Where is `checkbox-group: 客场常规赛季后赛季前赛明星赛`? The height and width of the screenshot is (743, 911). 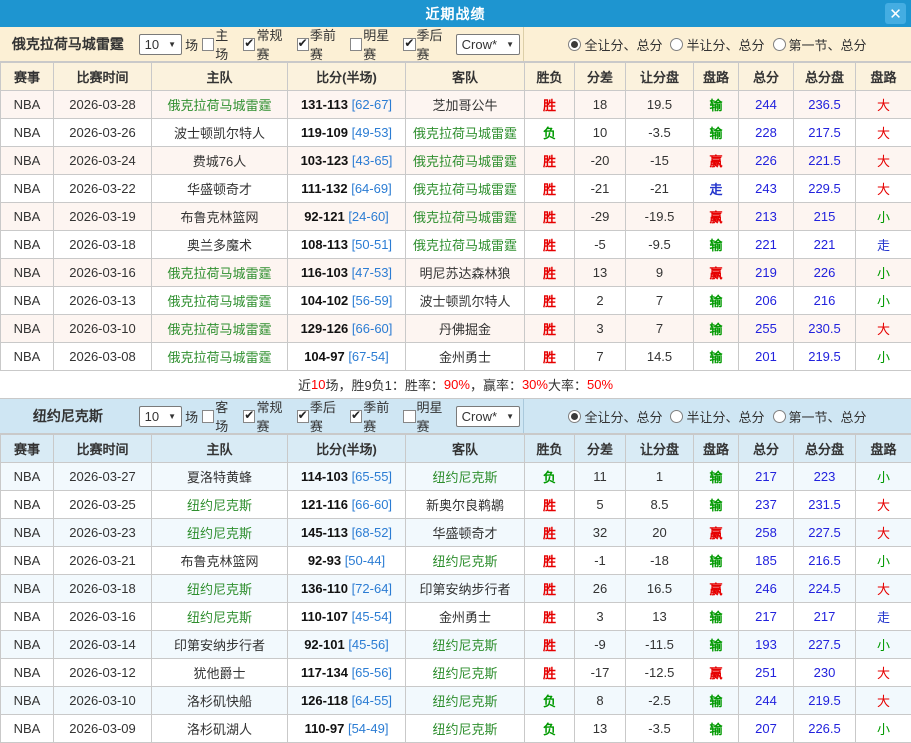 checkbox-group: 客场常规赛季后赛季前赛明星赛 is located at coordinates (325, 416).